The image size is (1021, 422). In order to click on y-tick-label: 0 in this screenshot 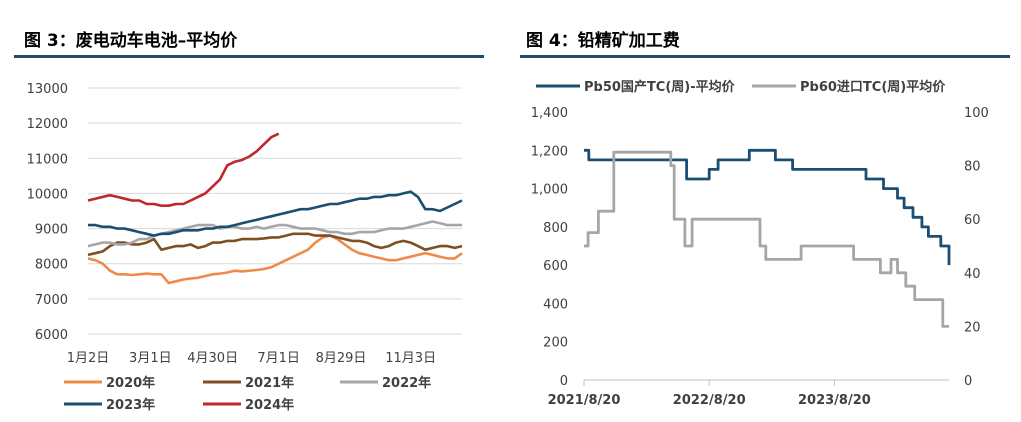, I will do `click(564, 381)`.